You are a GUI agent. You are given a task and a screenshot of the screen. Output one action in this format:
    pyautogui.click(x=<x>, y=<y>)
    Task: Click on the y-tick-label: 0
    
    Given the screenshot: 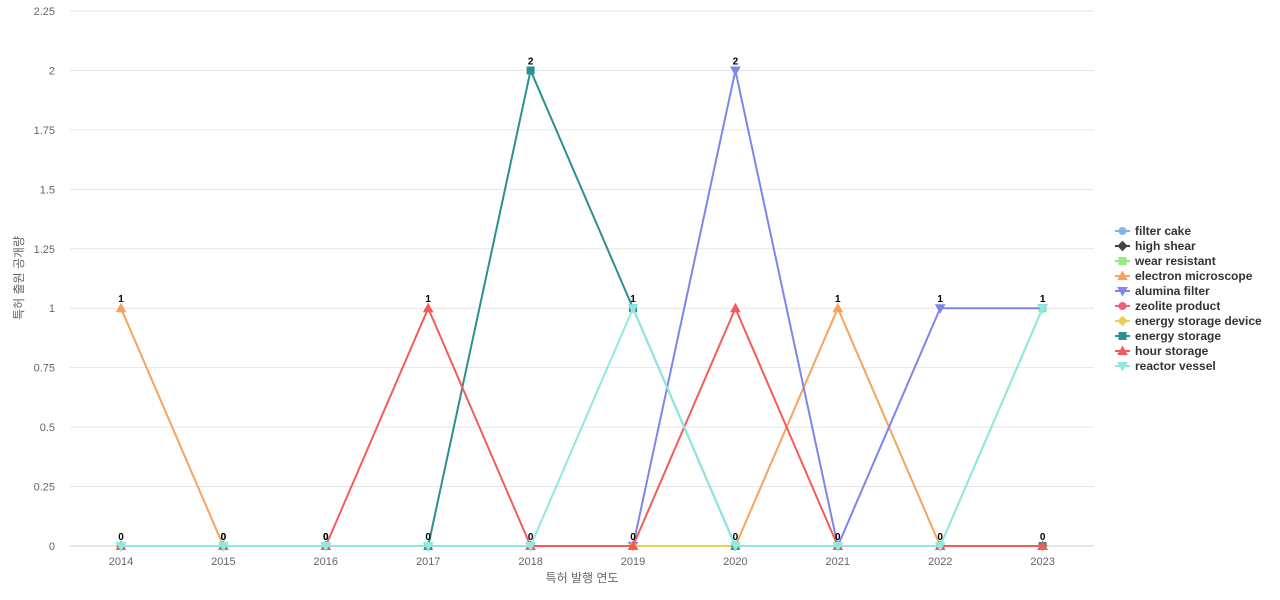 What is the action you would take?
    pyautogui.click(x=52, y=547)
    